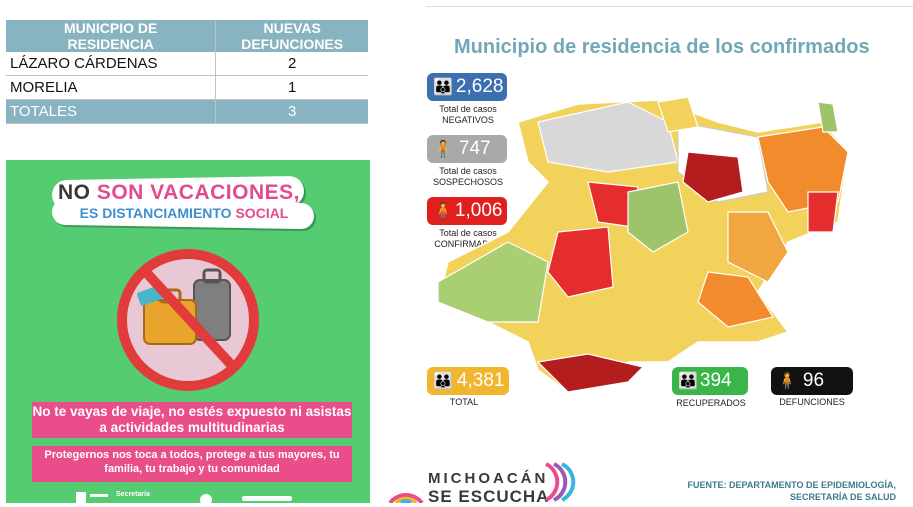 The width and height of the screenshot is (913, 507). I want to click on total-value: 4,381, so click(480, 380).